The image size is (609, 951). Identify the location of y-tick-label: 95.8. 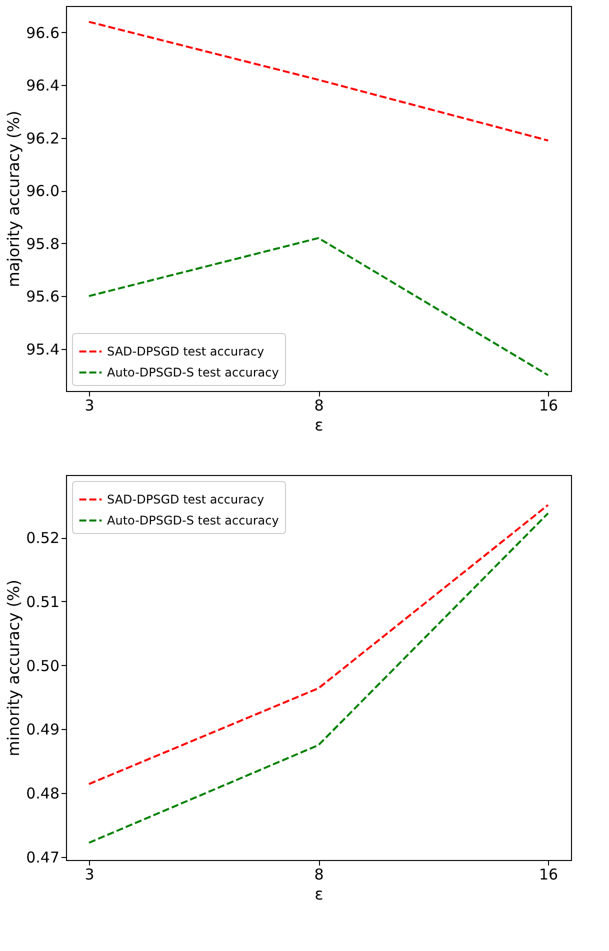
(43, 243).